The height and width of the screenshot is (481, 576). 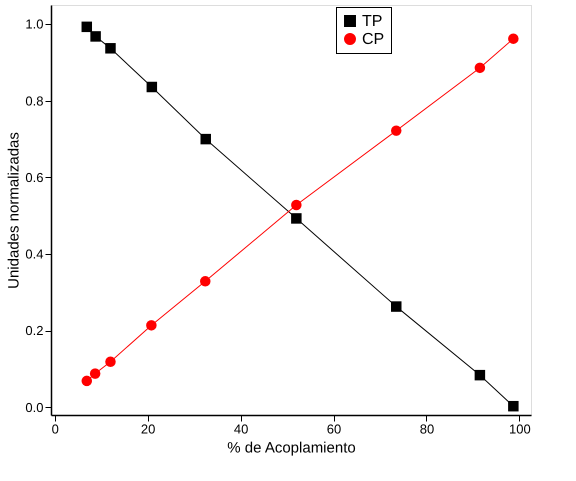 I want to click on x-tick-label: 20, so click(x=148, y=429).